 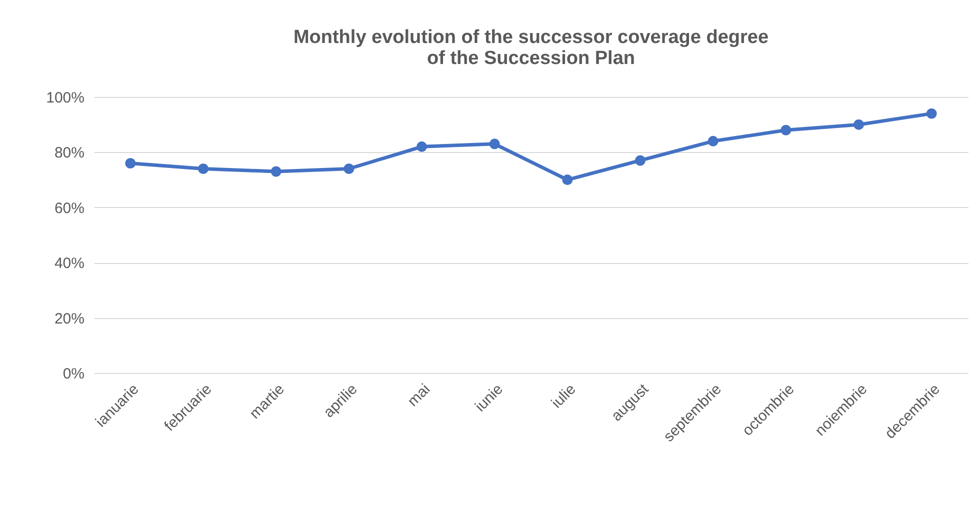 What do you see at coordinates (531, 48) in the screenshot?
I see `chart-title: Monthly evolution of the successor coverage degree of the Succession Plan` at bounding box center [531, 48].